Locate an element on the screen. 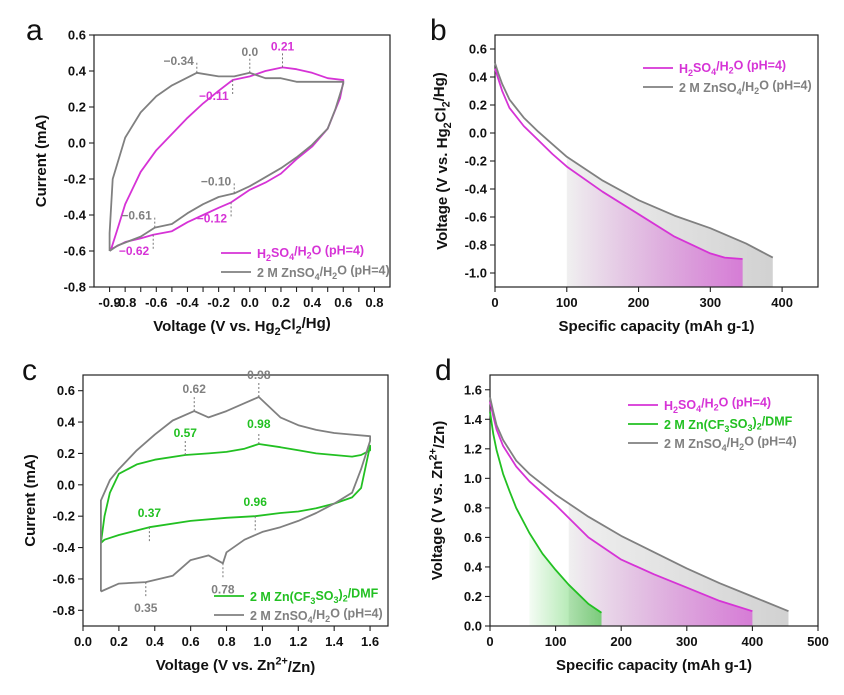 Image resolution: width=844 pixels, height=695 pixels. peak-label: −0.34 is located at coordinates (178, 61).